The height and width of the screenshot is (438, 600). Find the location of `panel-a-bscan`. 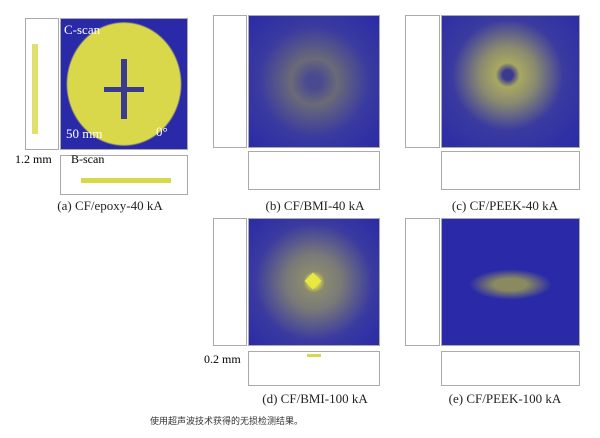

panel-a-bscan is located at coordinates (124, 175).